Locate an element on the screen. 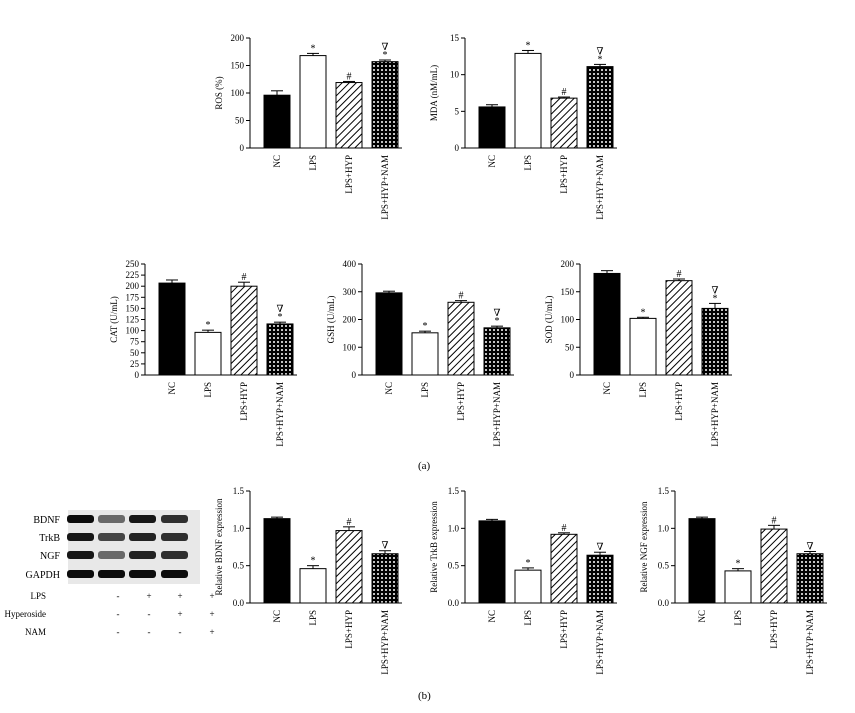  y-axis-label: Relative NGF expression is located at coordinates (644, 546).